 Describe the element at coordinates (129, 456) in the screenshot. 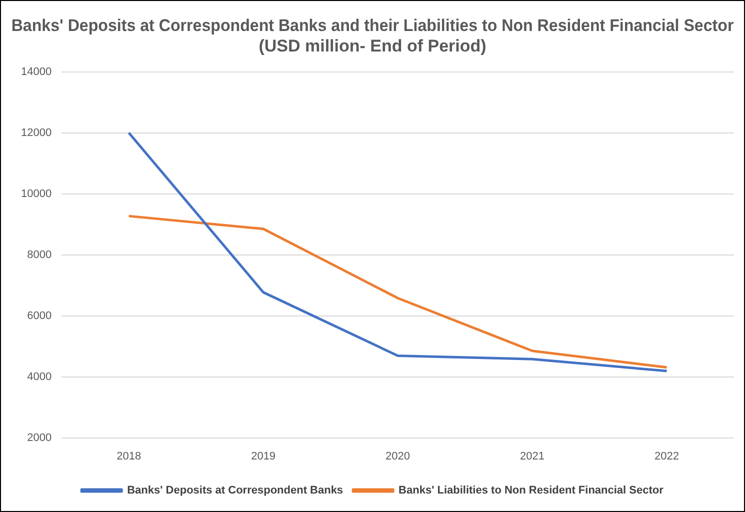

I see `x-tick-label: 2018` at that location.